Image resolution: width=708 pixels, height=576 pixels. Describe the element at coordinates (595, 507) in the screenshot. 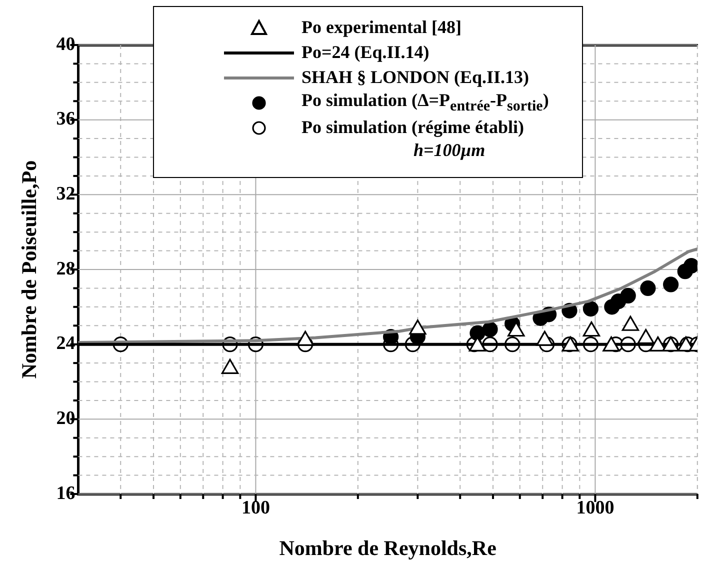

I see `x-tick-label: 1000` at that location.